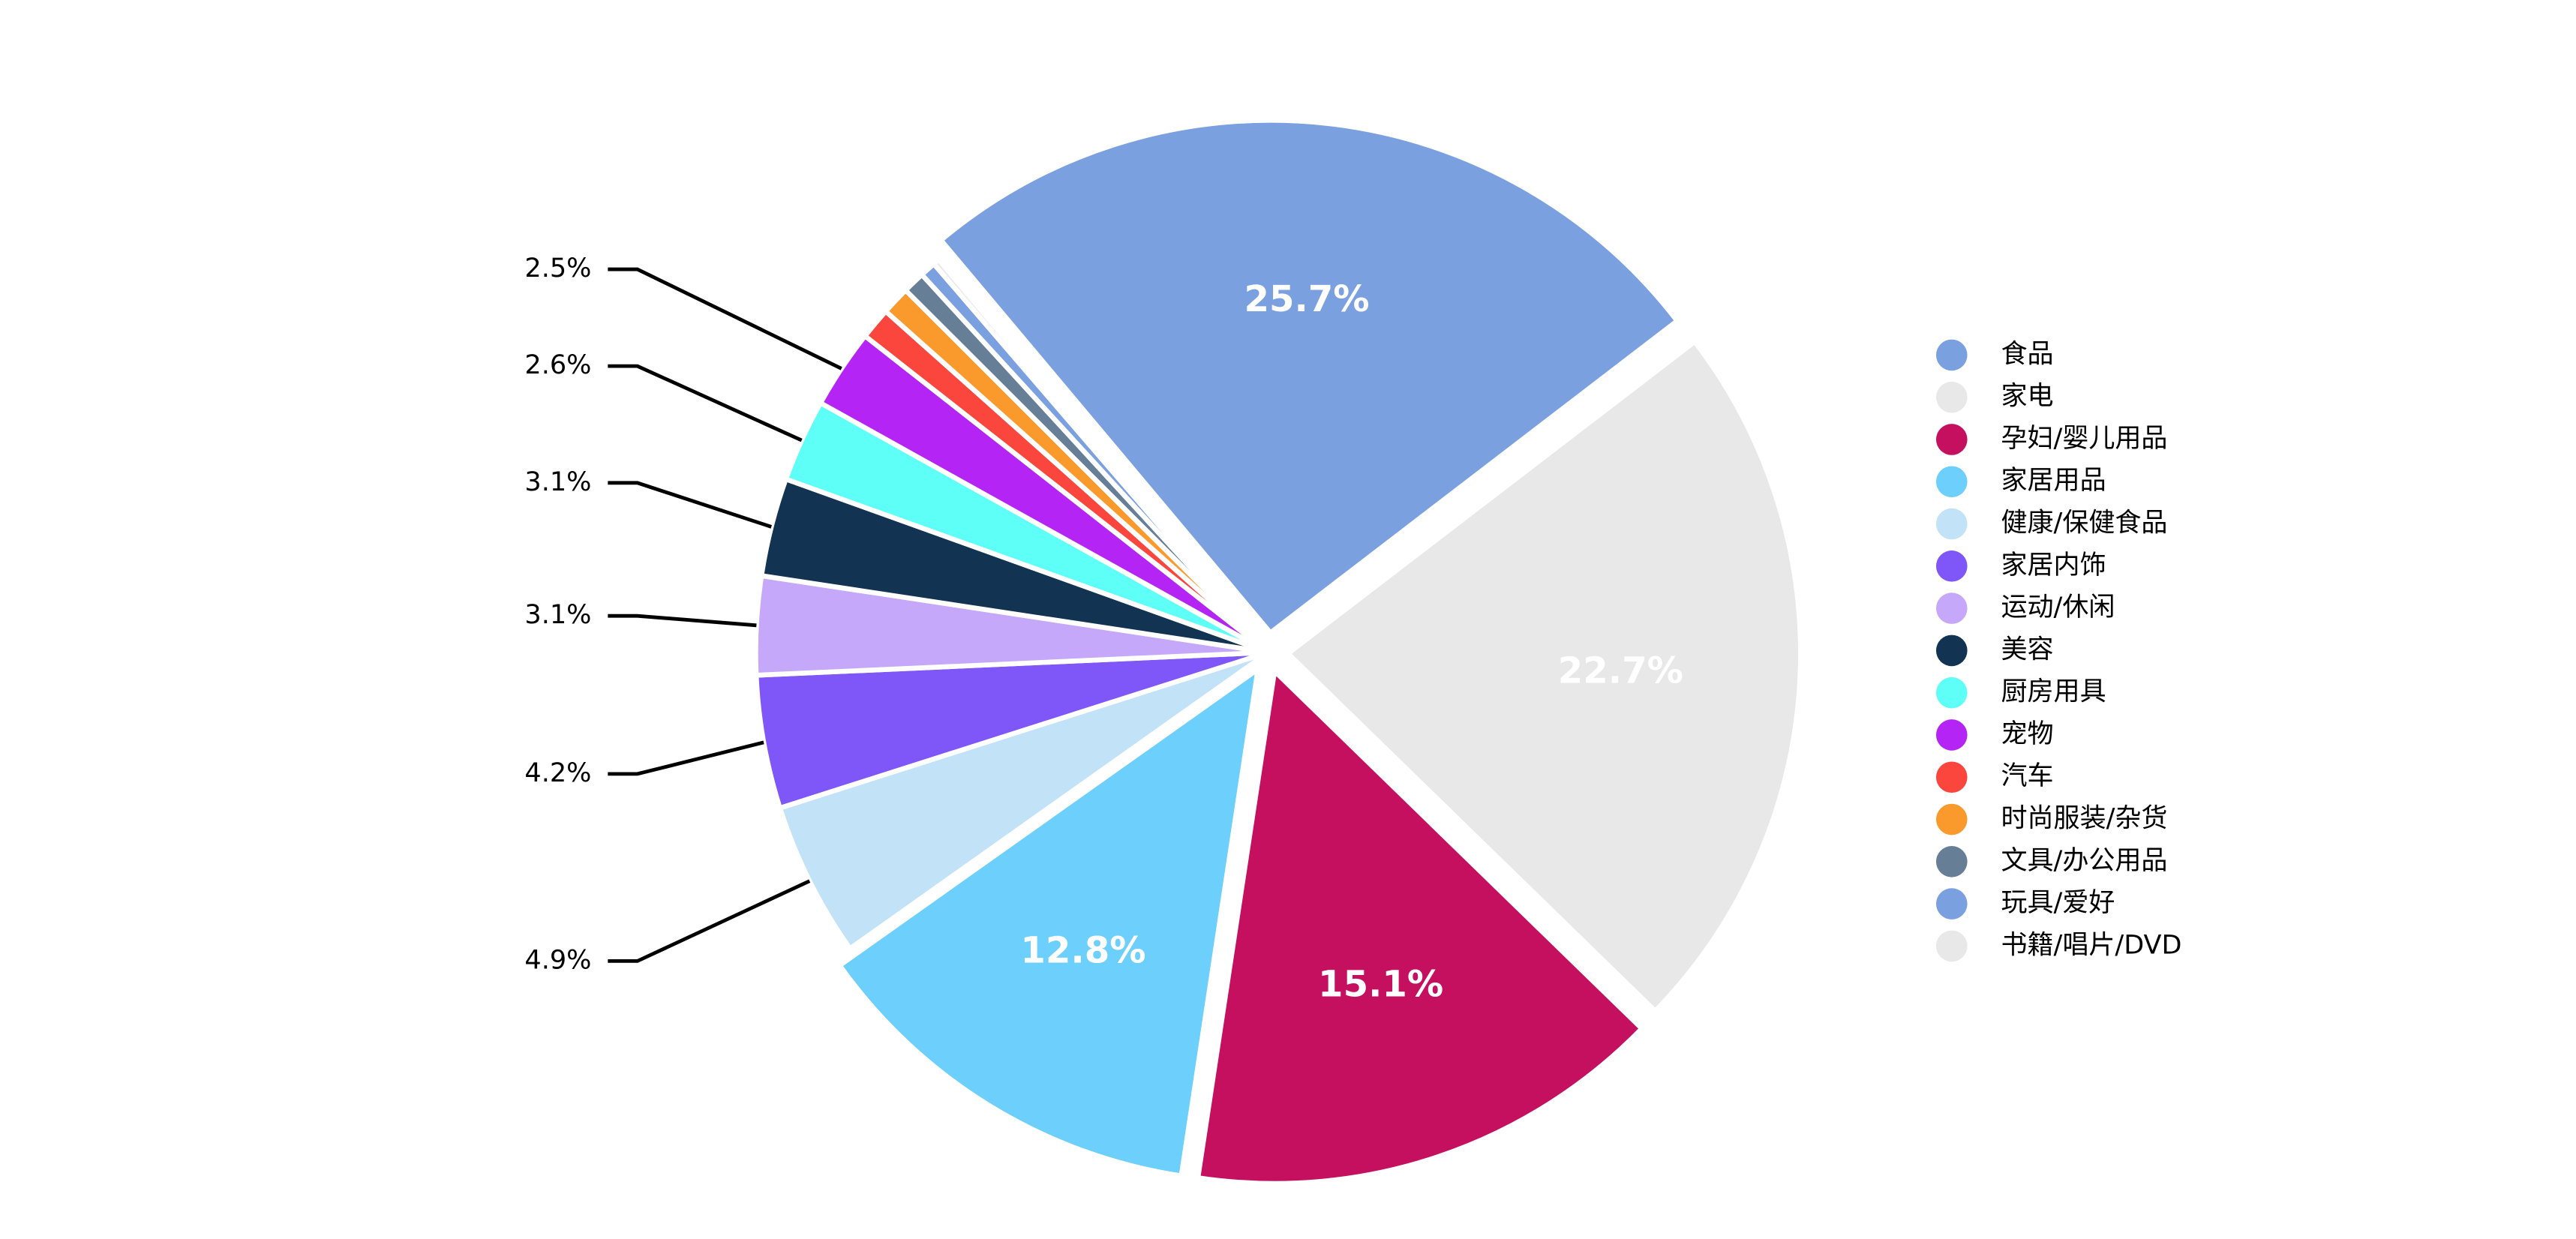 The width and height of the screenshot is (2576, 1239). Describe the element at coordinates (2084, 438) in the screenshot. I see `legend-label: 孕妇/婴儿用品` at that location.